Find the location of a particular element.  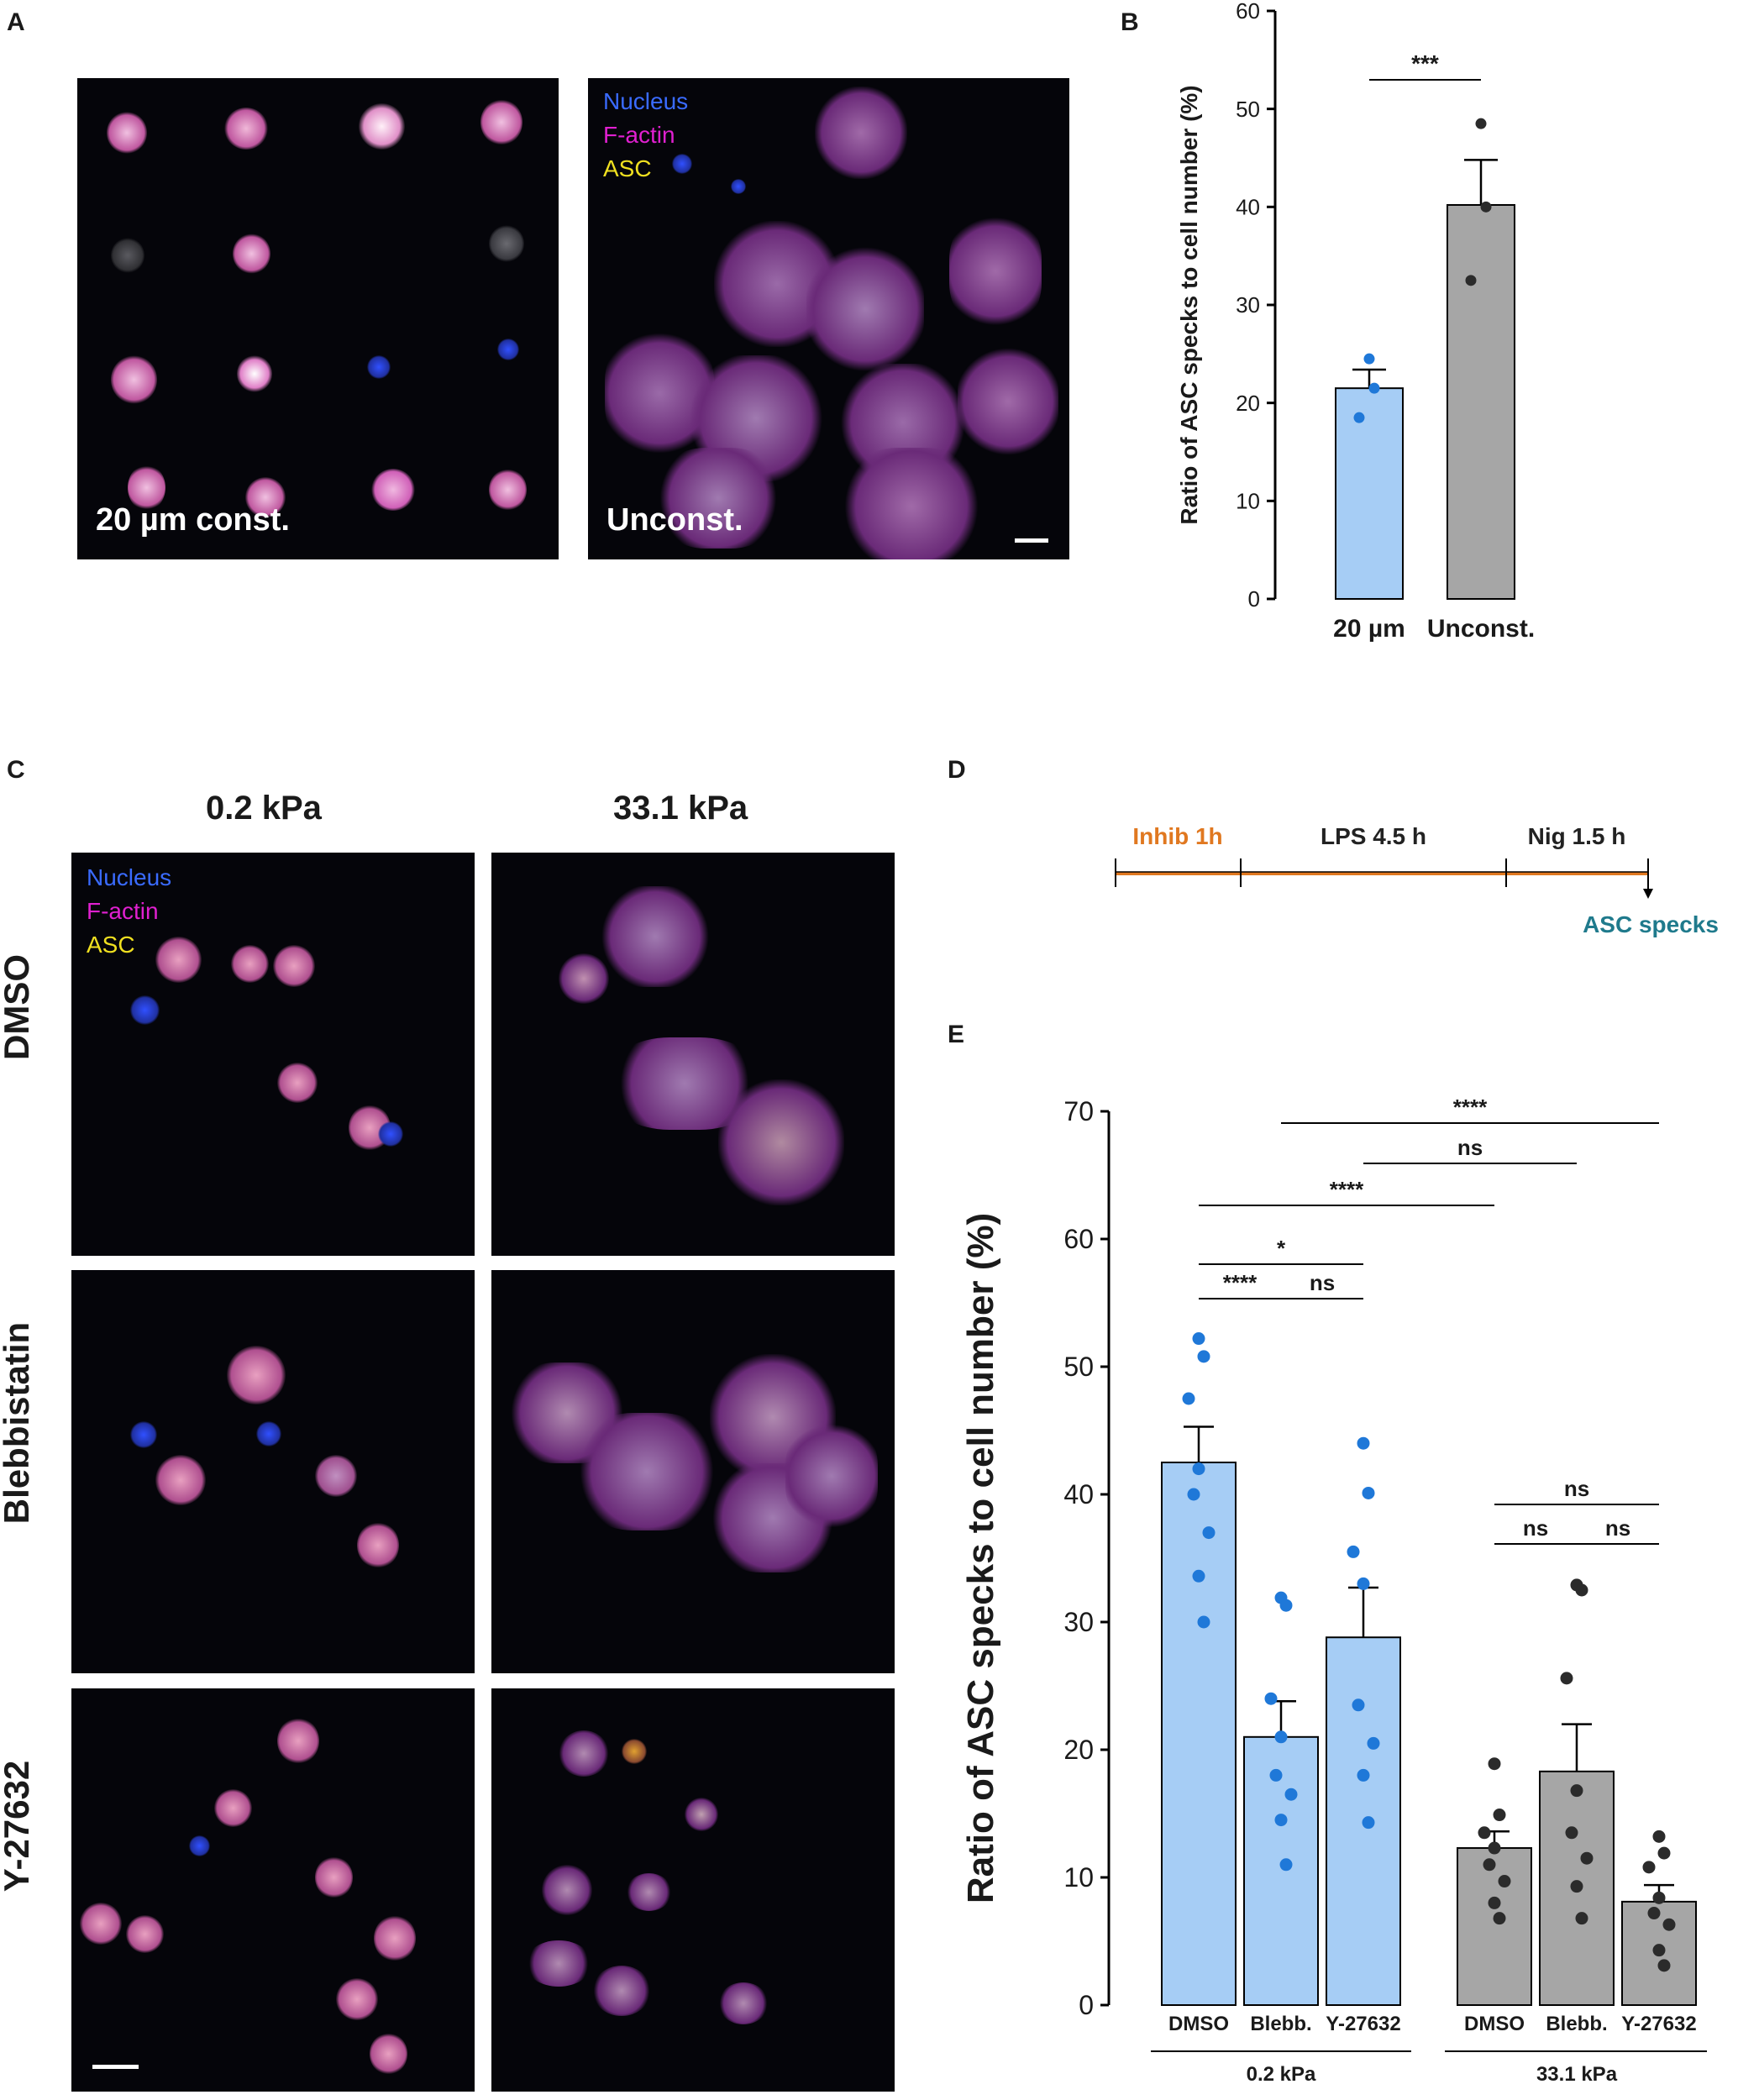

y-axis-label: Ratio of ASC specks to cell number (%) is located at coordinates (1189, 304).